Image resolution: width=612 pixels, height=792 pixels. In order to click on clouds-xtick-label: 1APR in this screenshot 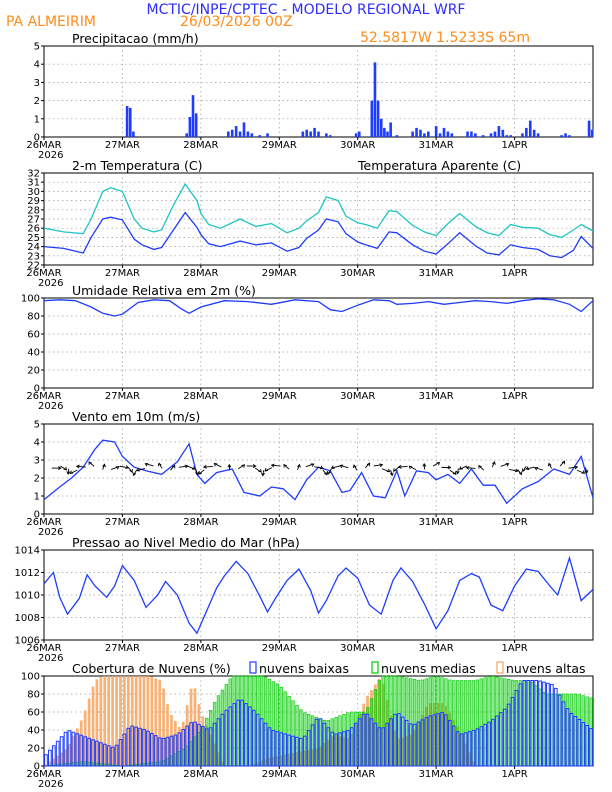, I will do `click(514, 774)`.